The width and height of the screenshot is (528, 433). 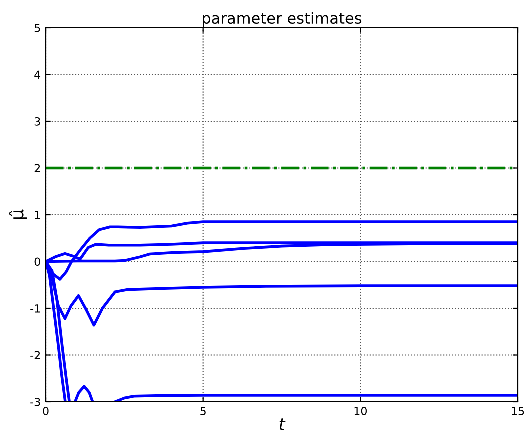 What do you see at coordinates (37, 262) in the screenshot?
I see `y-tick-label: 0` at bounding box center [37, 262].